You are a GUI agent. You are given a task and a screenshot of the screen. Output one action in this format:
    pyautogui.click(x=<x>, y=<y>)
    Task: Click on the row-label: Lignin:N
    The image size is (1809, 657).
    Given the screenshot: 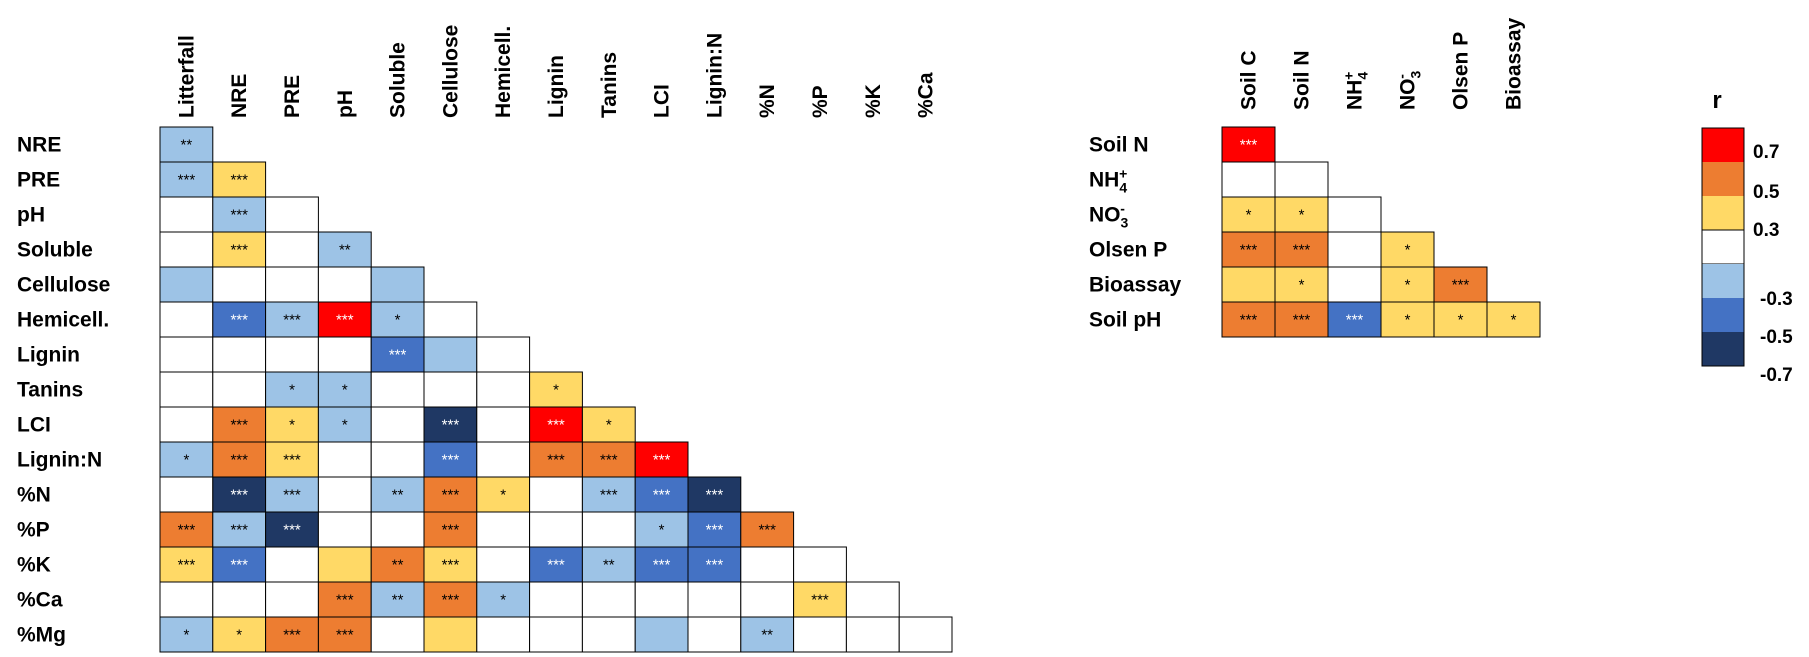 What is the action you would take?
    pyautogui.click(x=59, y=460)
    